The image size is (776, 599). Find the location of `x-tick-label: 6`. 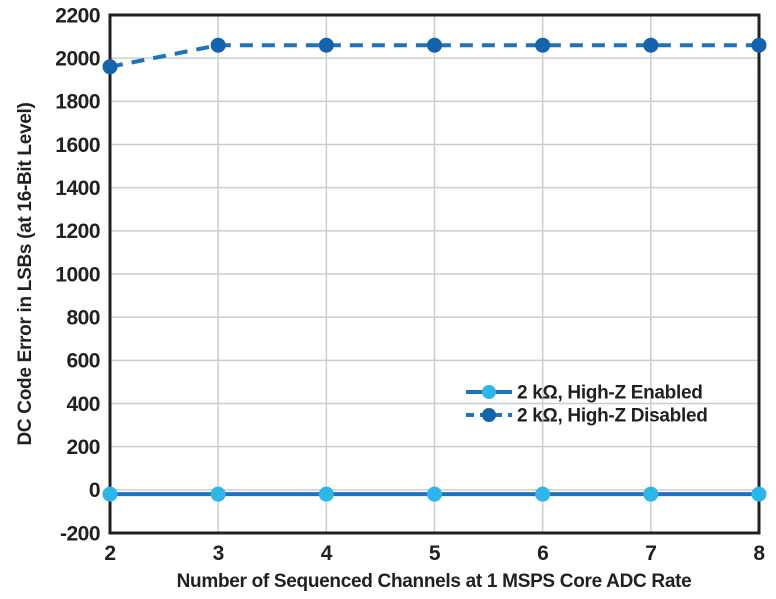

x-tick-label: 6 is located at coordinates (542, 553).